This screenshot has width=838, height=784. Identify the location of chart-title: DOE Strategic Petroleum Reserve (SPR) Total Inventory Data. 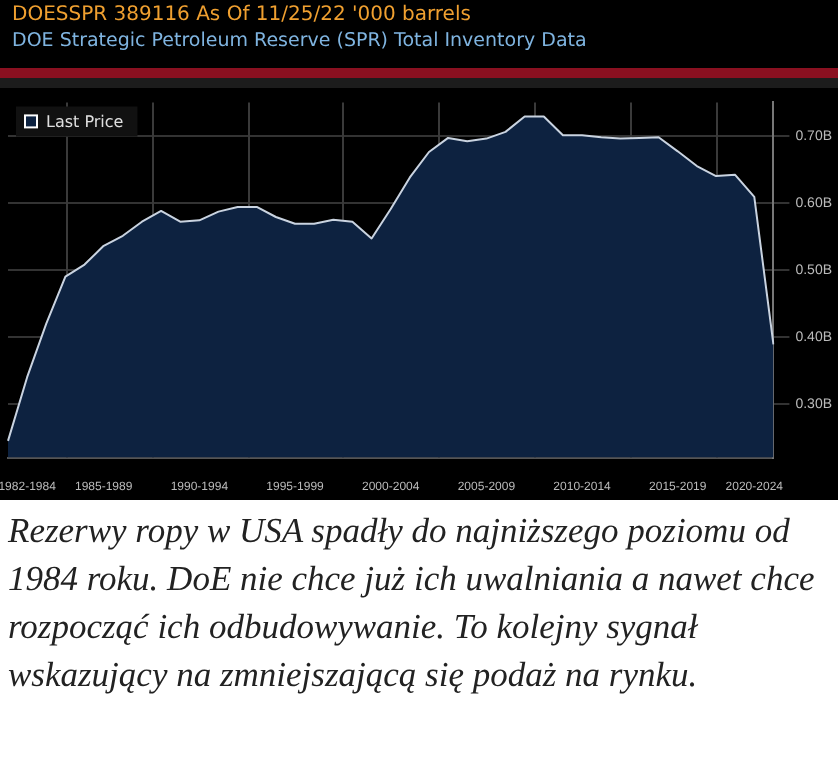
(300, 41).